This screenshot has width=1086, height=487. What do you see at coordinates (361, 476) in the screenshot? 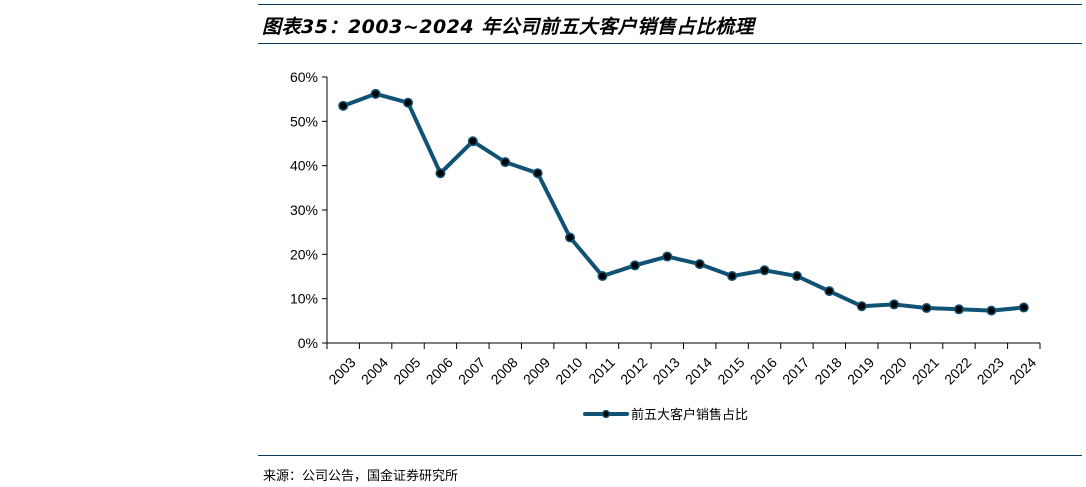
I see `source-note: 来源：公司公告，国金证券研究所` at bounding box center [361, 476].